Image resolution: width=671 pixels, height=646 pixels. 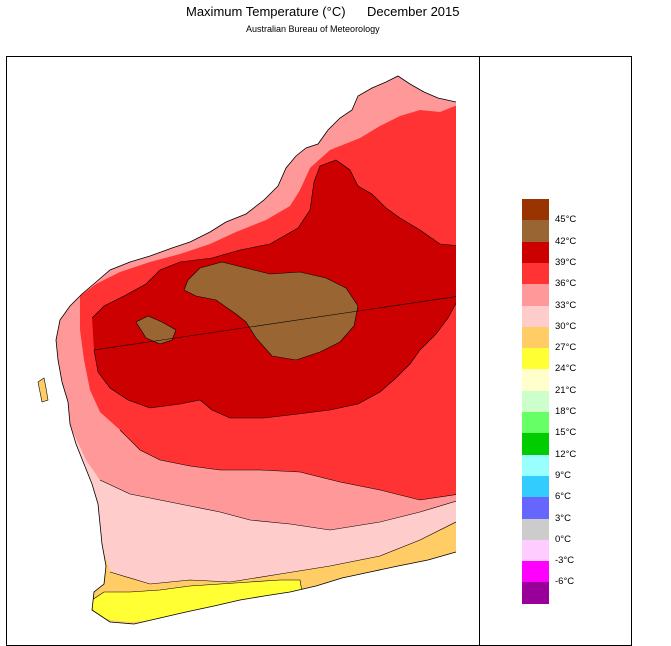 I want to click on region-42-45-central, so click(x=271, y=311).